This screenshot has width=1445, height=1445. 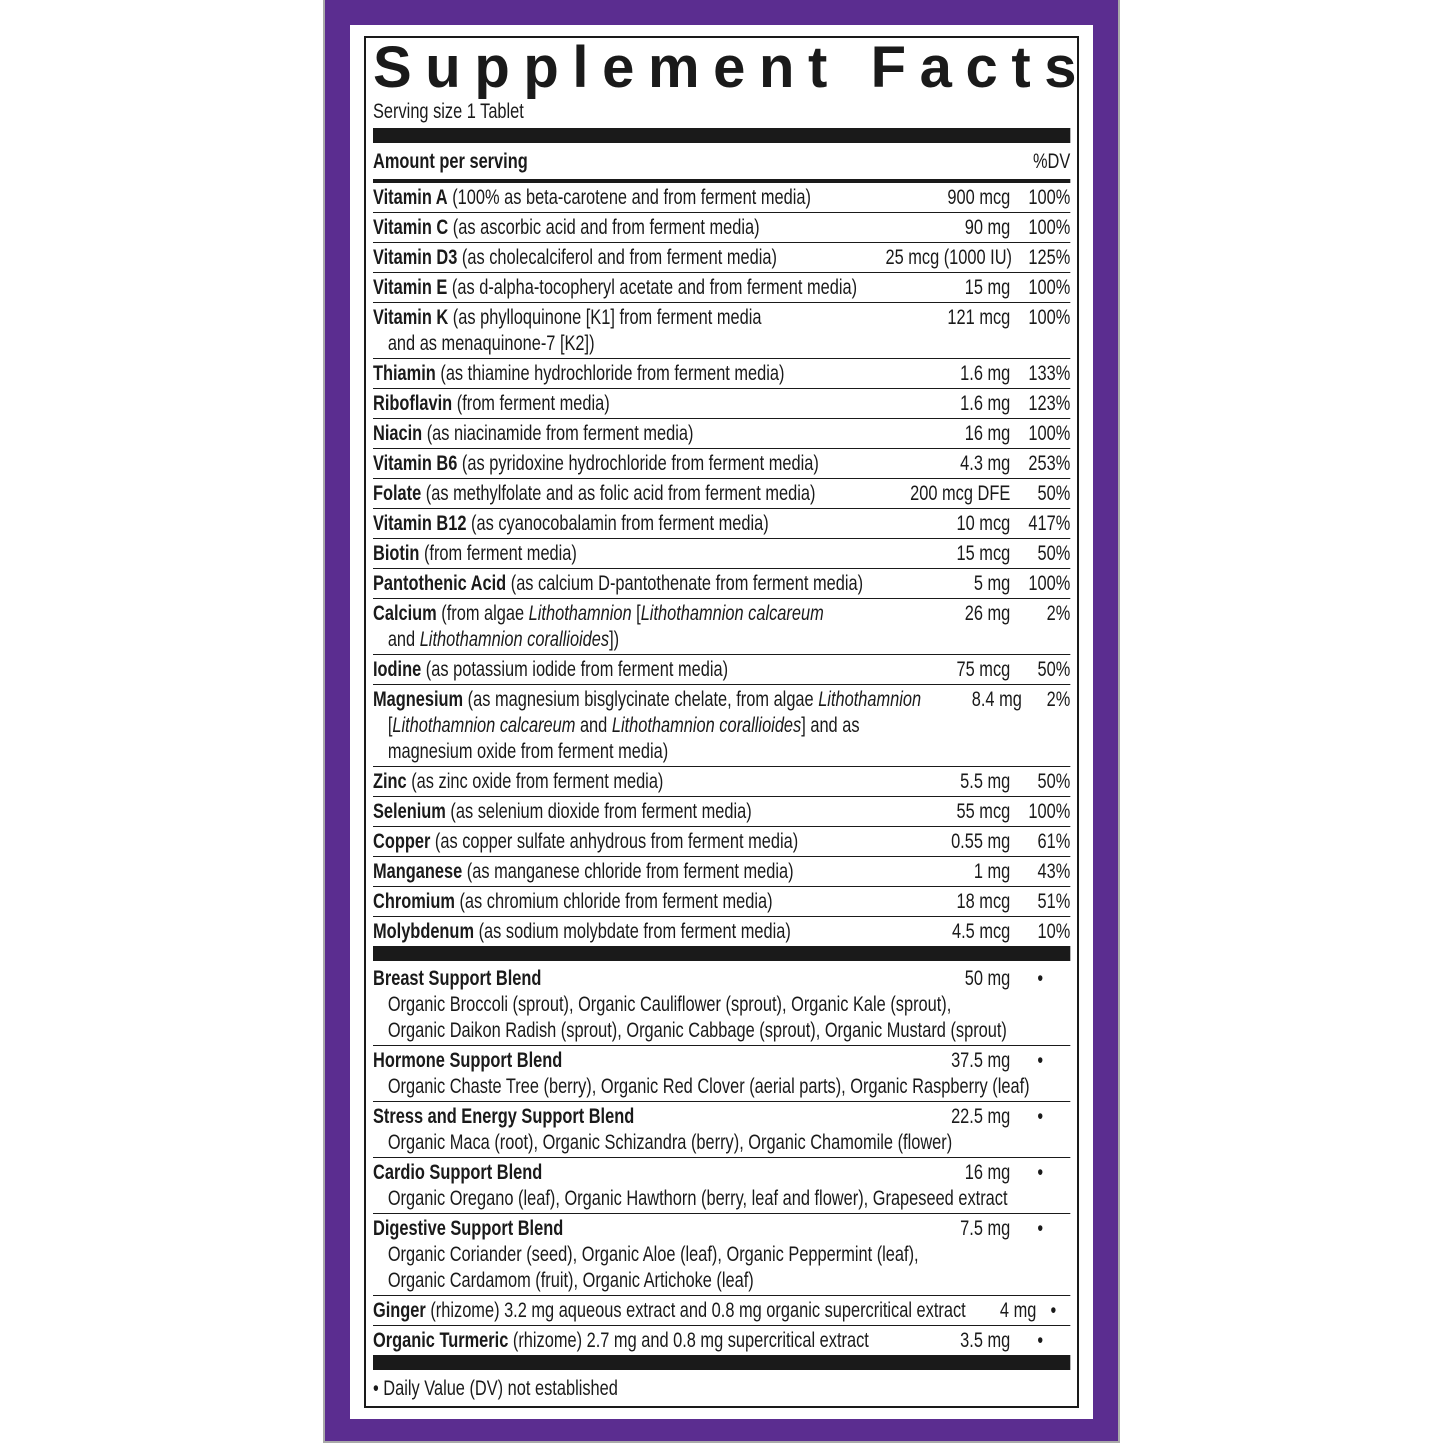 I want to click on species-name: Lithothamnion calcareum, so click(x=732, y=613).